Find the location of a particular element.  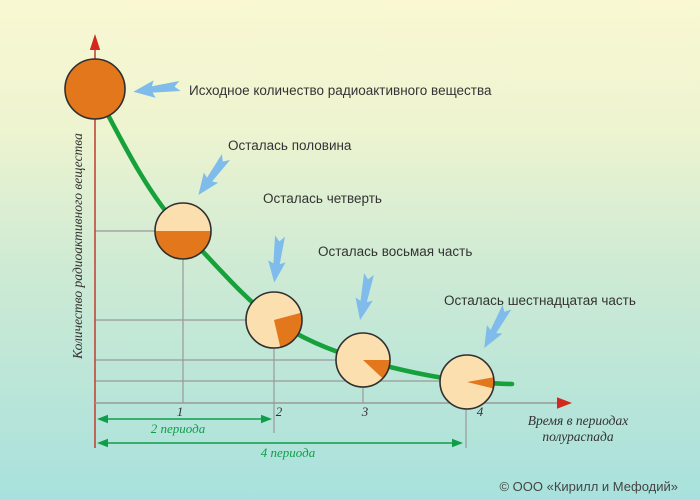

pointer-arrow-quarter-icon is located at coordinates (277, 259).